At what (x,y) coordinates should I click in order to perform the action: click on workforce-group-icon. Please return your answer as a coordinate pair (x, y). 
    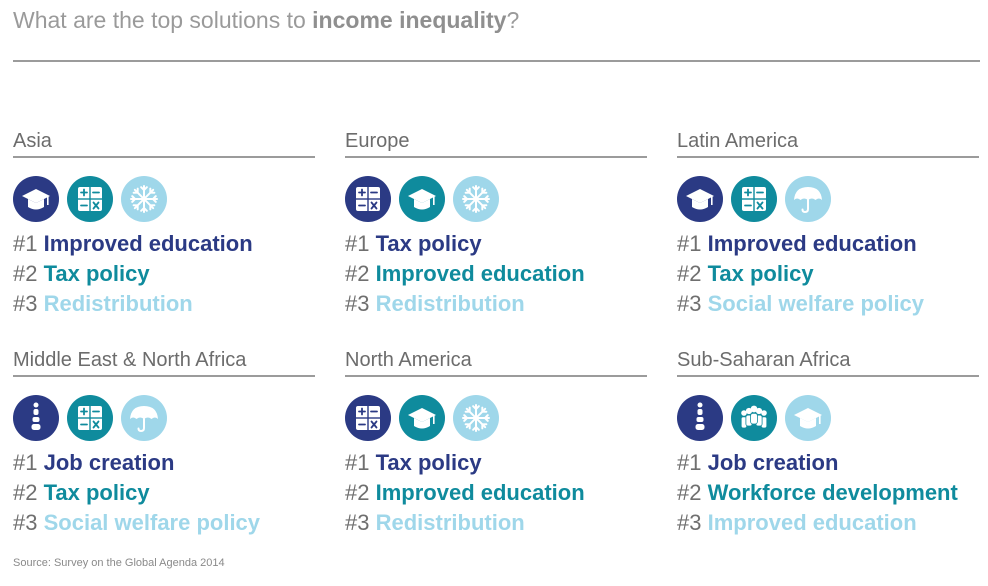
    Looking at the image, I should click on (754, 418).